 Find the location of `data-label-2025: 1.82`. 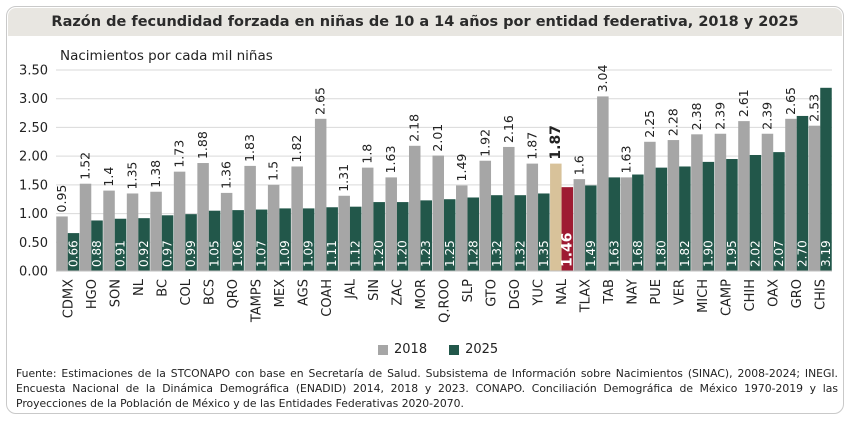

data-label-2025: 1.82 is located at coordinates (685, 253).